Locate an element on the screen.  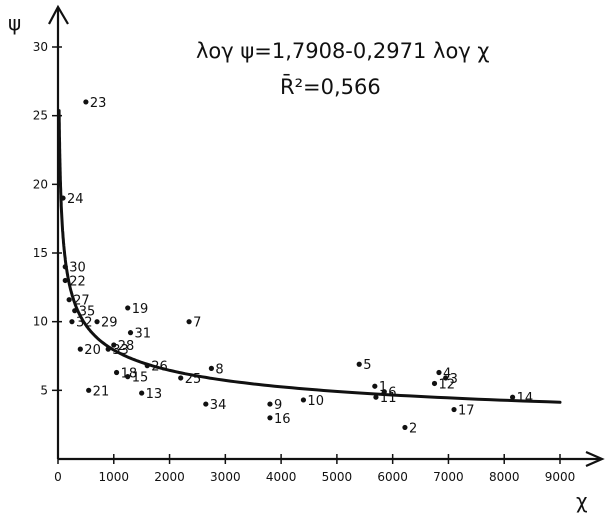
x-tick-label: 9000 is located at coordinates (560, 477).